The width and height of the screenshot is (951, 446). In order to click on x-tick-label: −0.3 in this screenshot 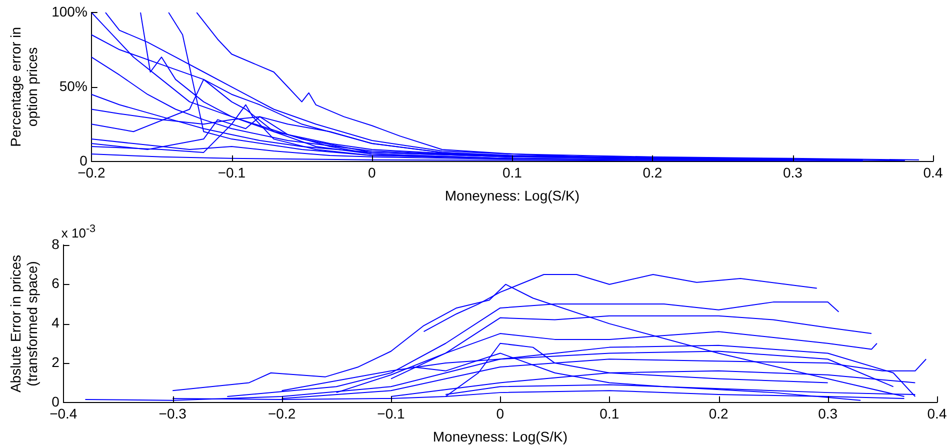, I will do `click(172, 414)`.